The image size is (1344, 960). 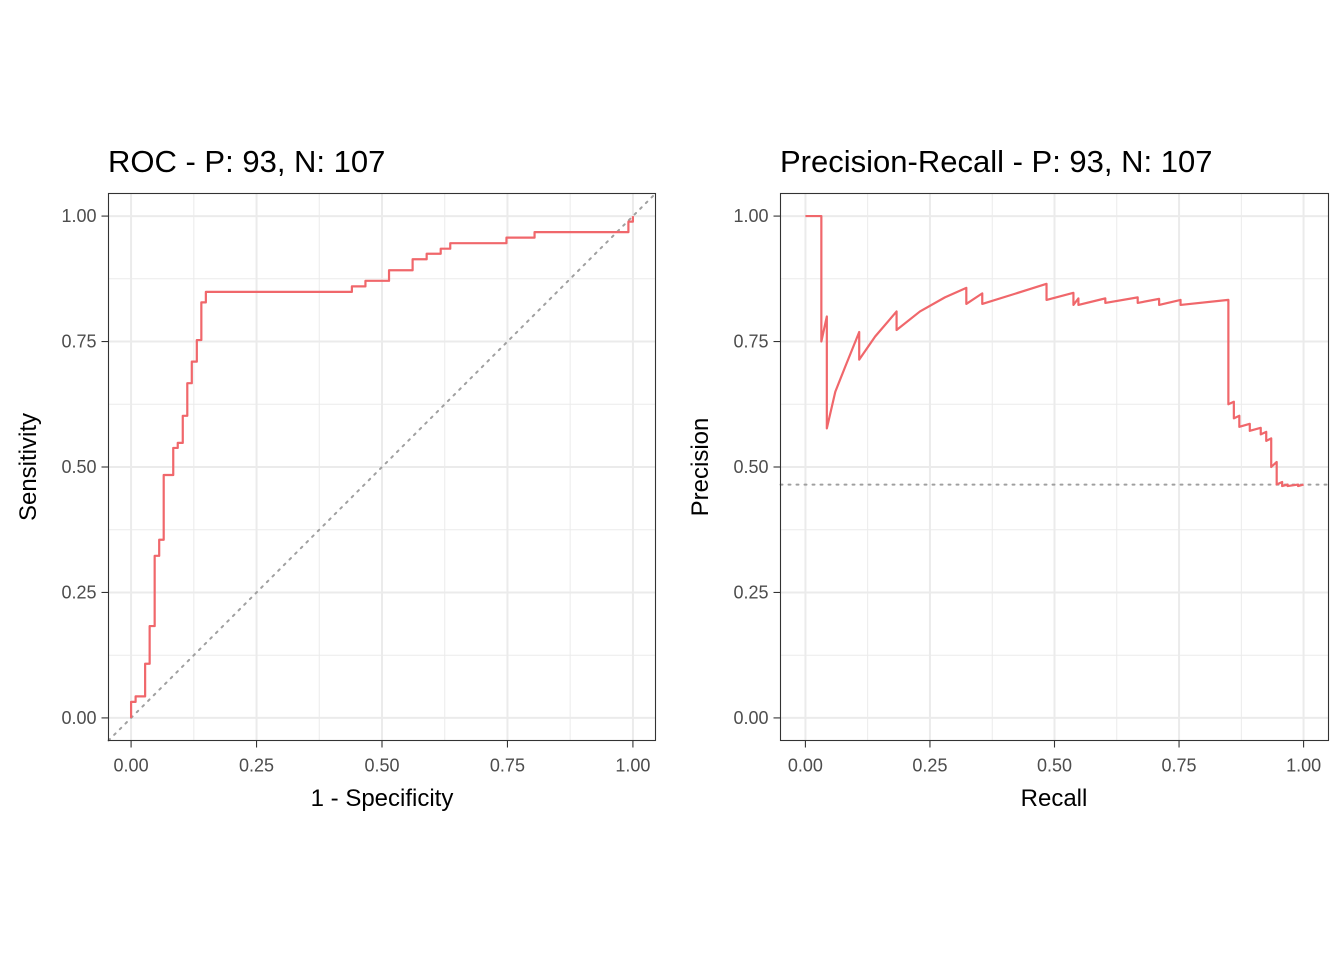 I want to click on roc-x-axis-title: 1 - Specificity, so click(x=382, y=798).